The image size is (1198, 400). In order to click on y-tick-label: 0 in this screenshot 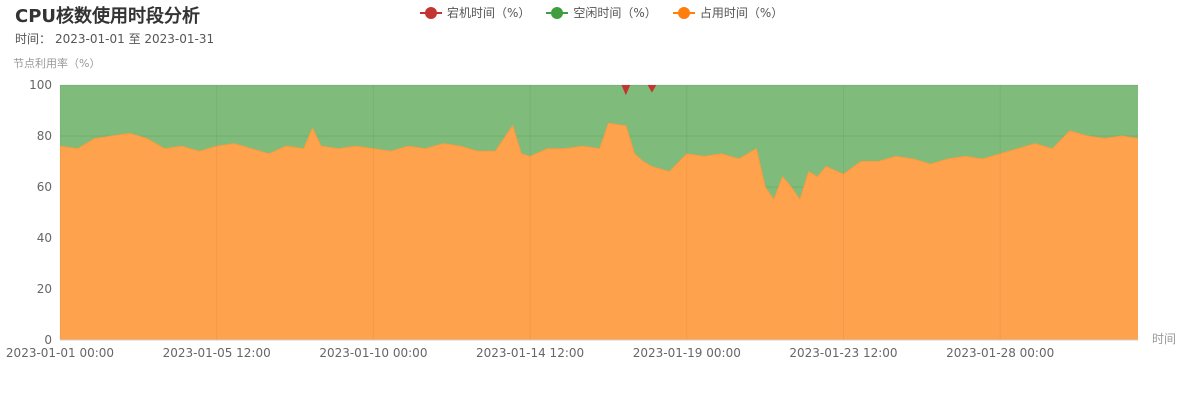, I will do `click(48, 340)`.